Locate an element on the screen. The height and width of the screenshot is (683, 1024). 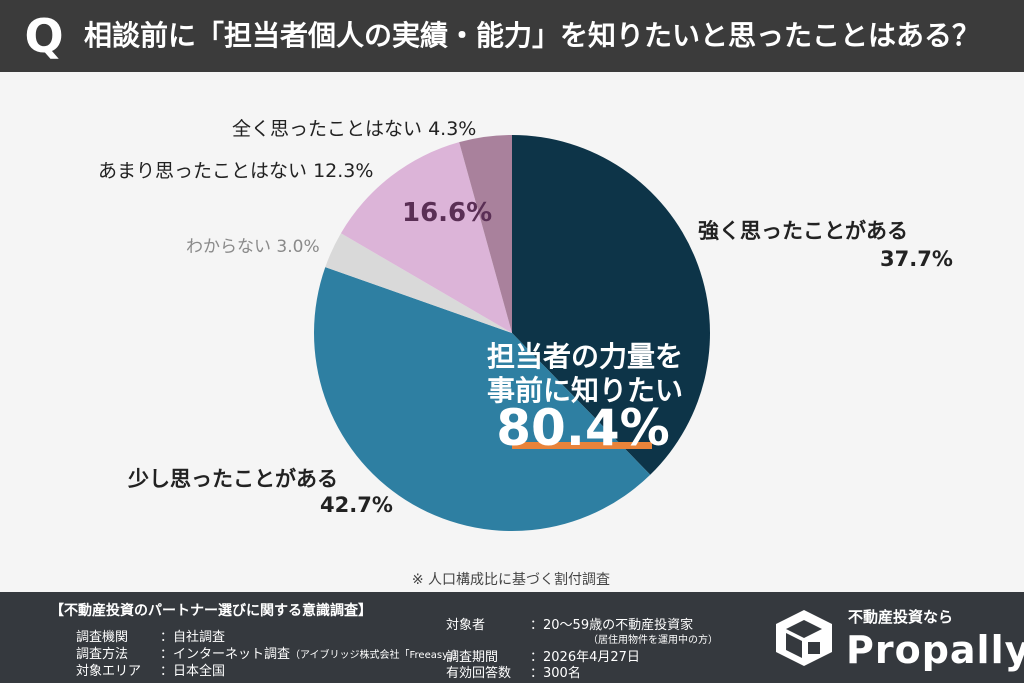
footer-value: ：日本全国 is located at coordinates (193, 671).